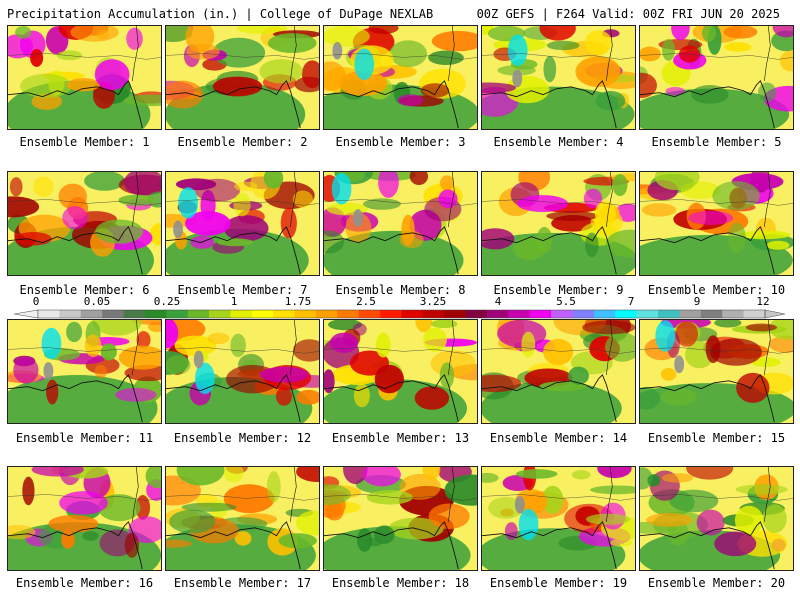 The height and width of the screenshot is (600, 800). I want to click on member-label: Ensemble Member: 1, so click(84, 142).